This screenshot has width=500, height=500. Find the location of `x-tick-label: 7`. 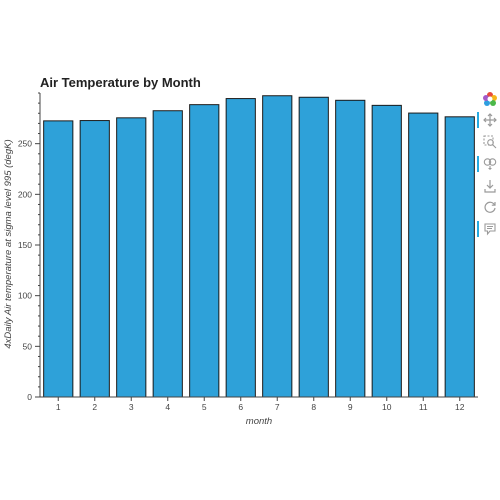

x-tick-label: 7 is located at coordinates (277, 407).